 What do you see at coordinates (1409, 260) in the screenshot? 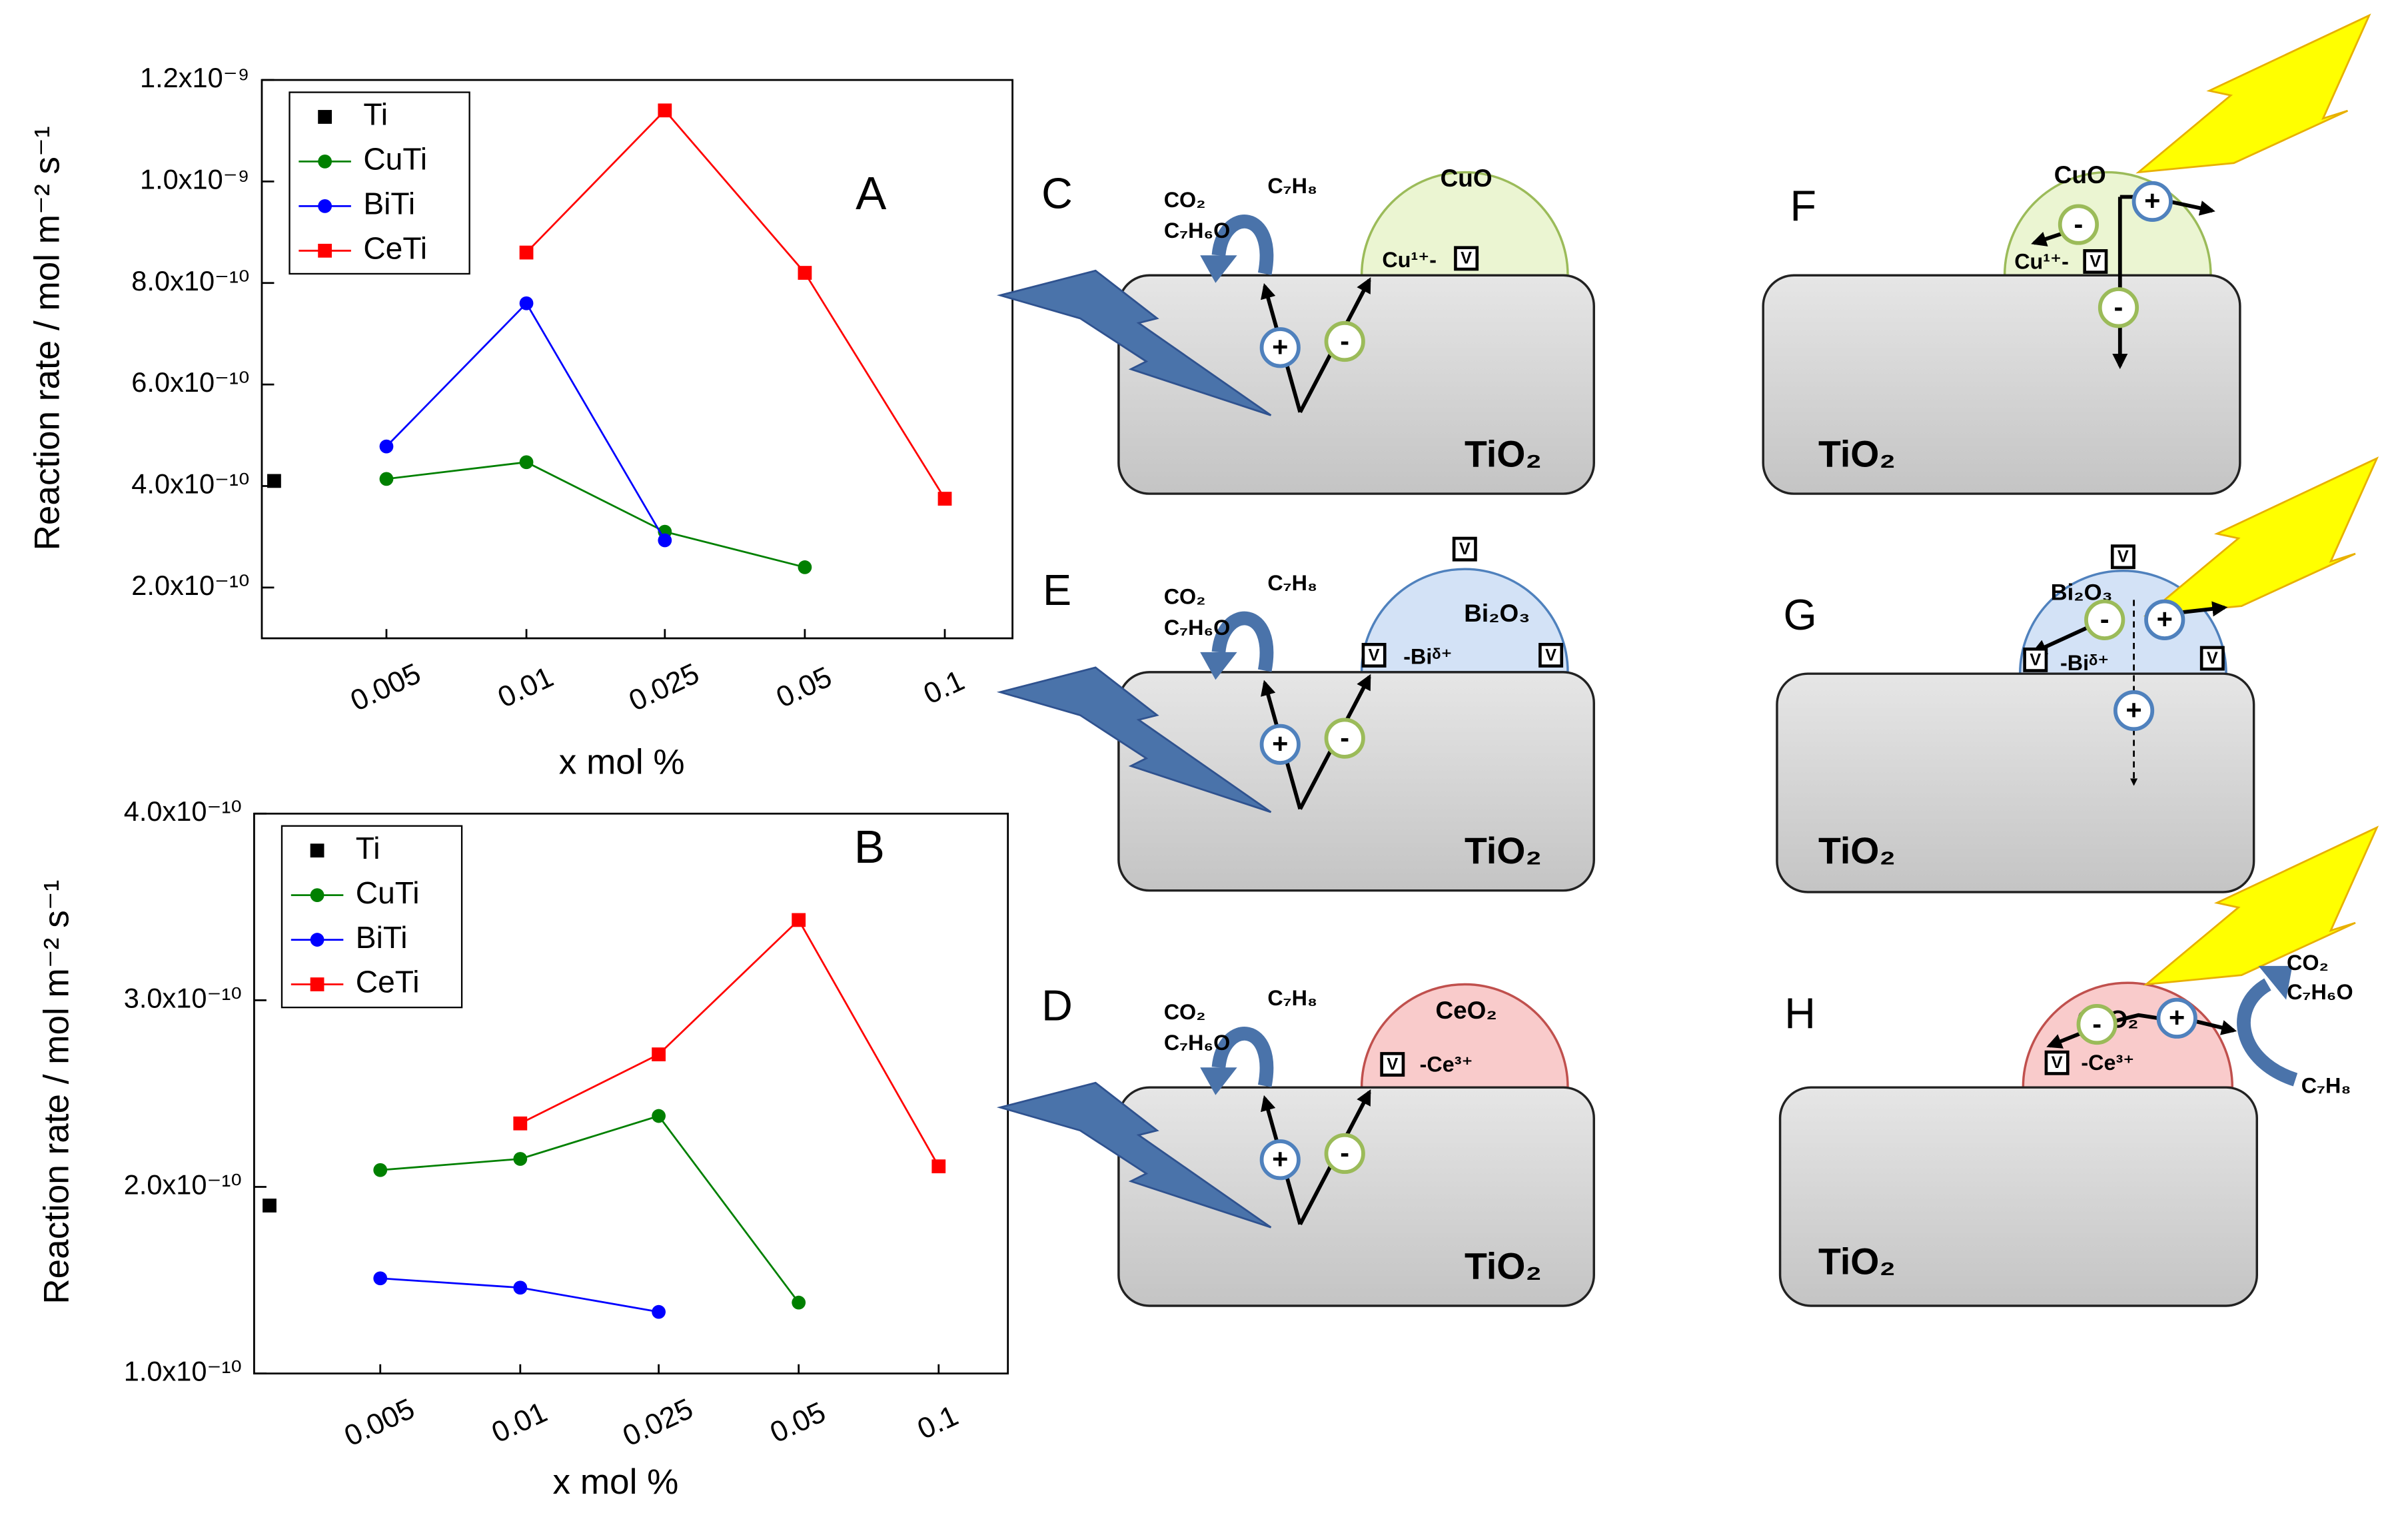
I see `site-label: Cu¹⁺-` at bounding box center [1409, 260].